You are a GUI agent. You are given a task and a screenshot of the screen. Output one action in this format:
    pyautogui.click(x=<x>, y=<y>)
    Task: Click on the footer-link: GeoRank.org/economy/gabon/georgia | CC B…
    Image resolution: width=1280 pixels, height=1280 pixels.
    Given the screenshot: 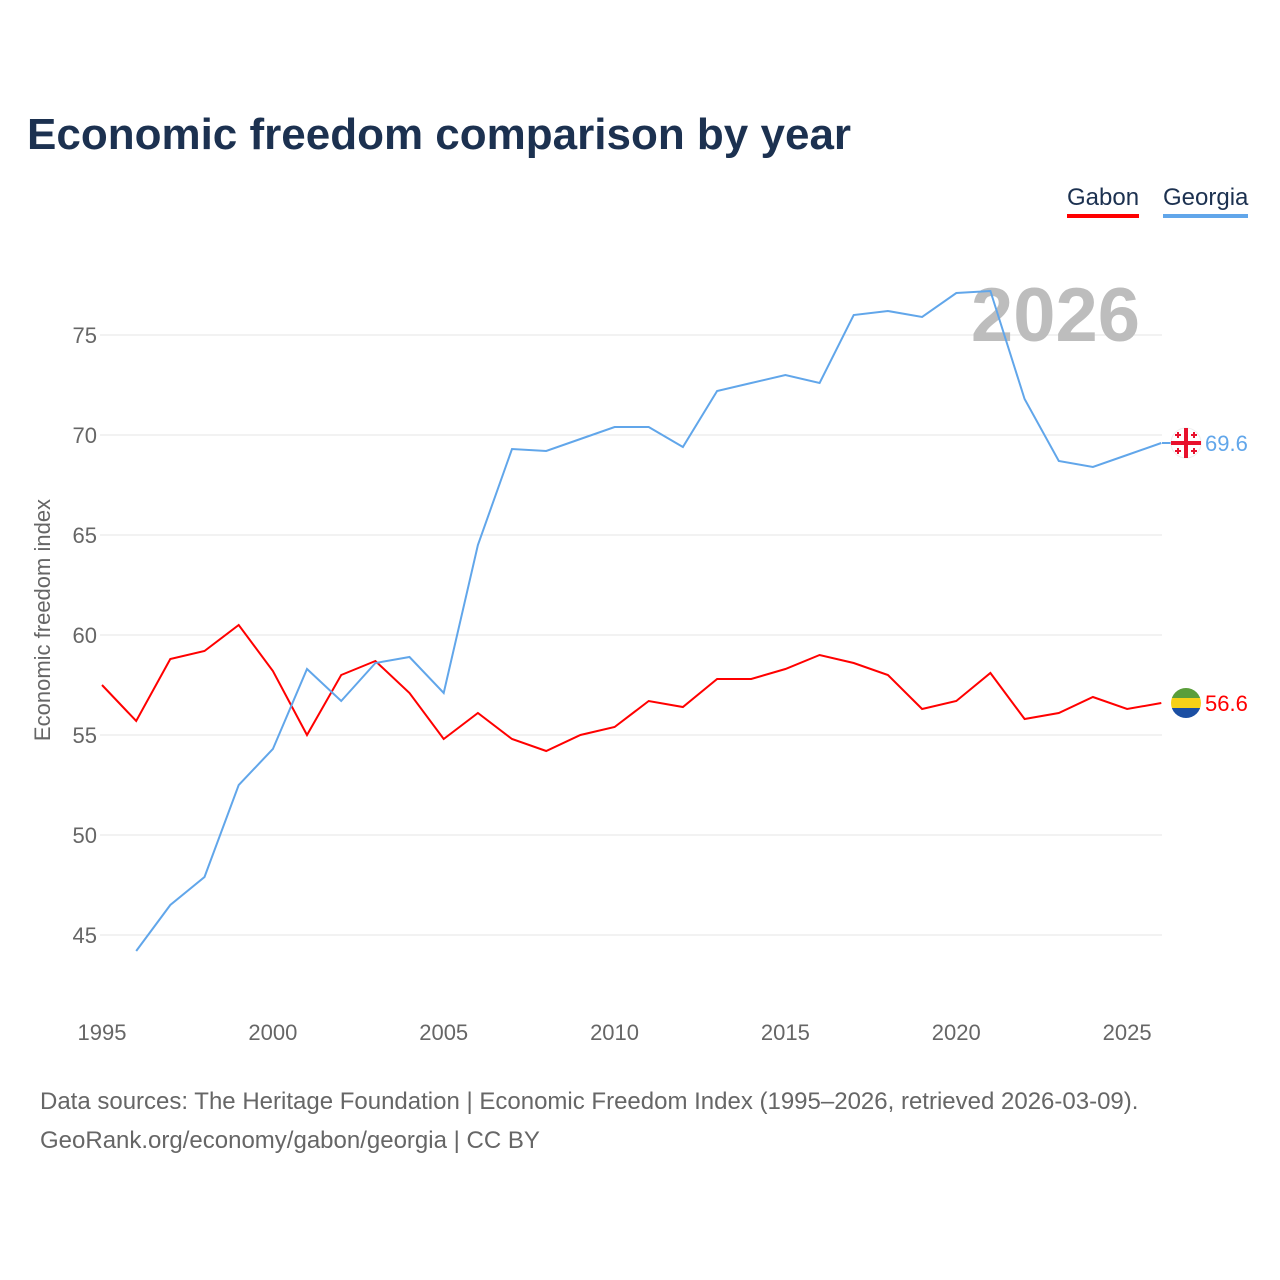 What is the action you would take?
    pyautogui.click(x=290, y=1140)
    